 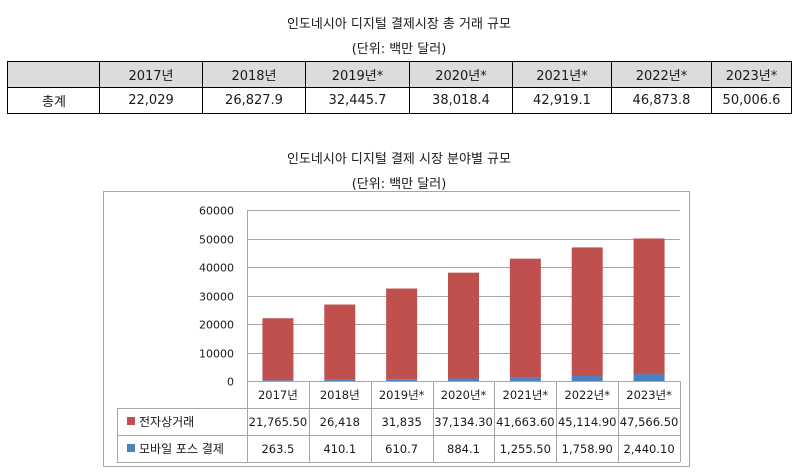 I want to click on header-year: 2017년, so click(x=151, y=74).